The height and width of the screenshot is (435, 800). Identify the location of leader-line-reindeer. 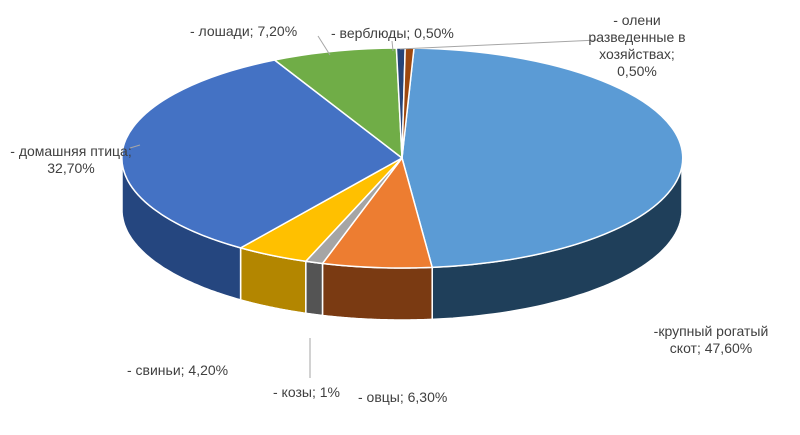
(499, 44).